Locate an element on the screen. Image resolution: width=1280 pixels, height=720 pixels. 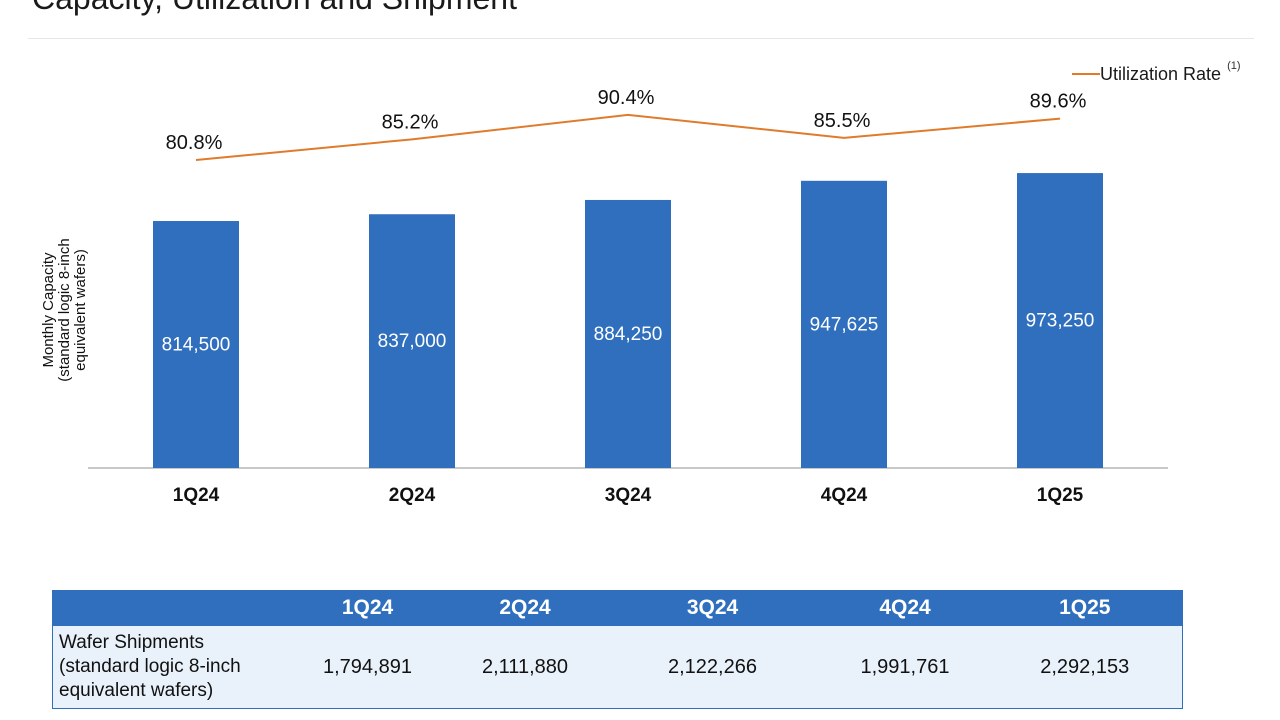
table-header-empty is located at coordinates (170, 608).